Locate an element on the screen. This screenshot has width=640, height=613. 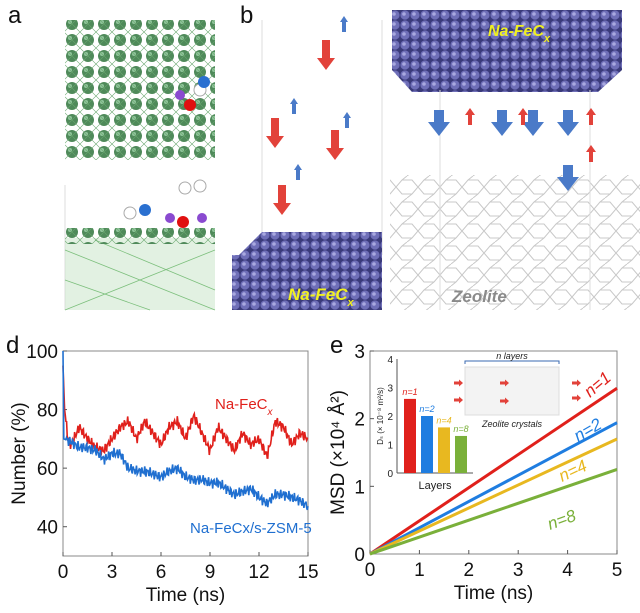
y-tick-label: 100 is located at coordinates (42, 352).